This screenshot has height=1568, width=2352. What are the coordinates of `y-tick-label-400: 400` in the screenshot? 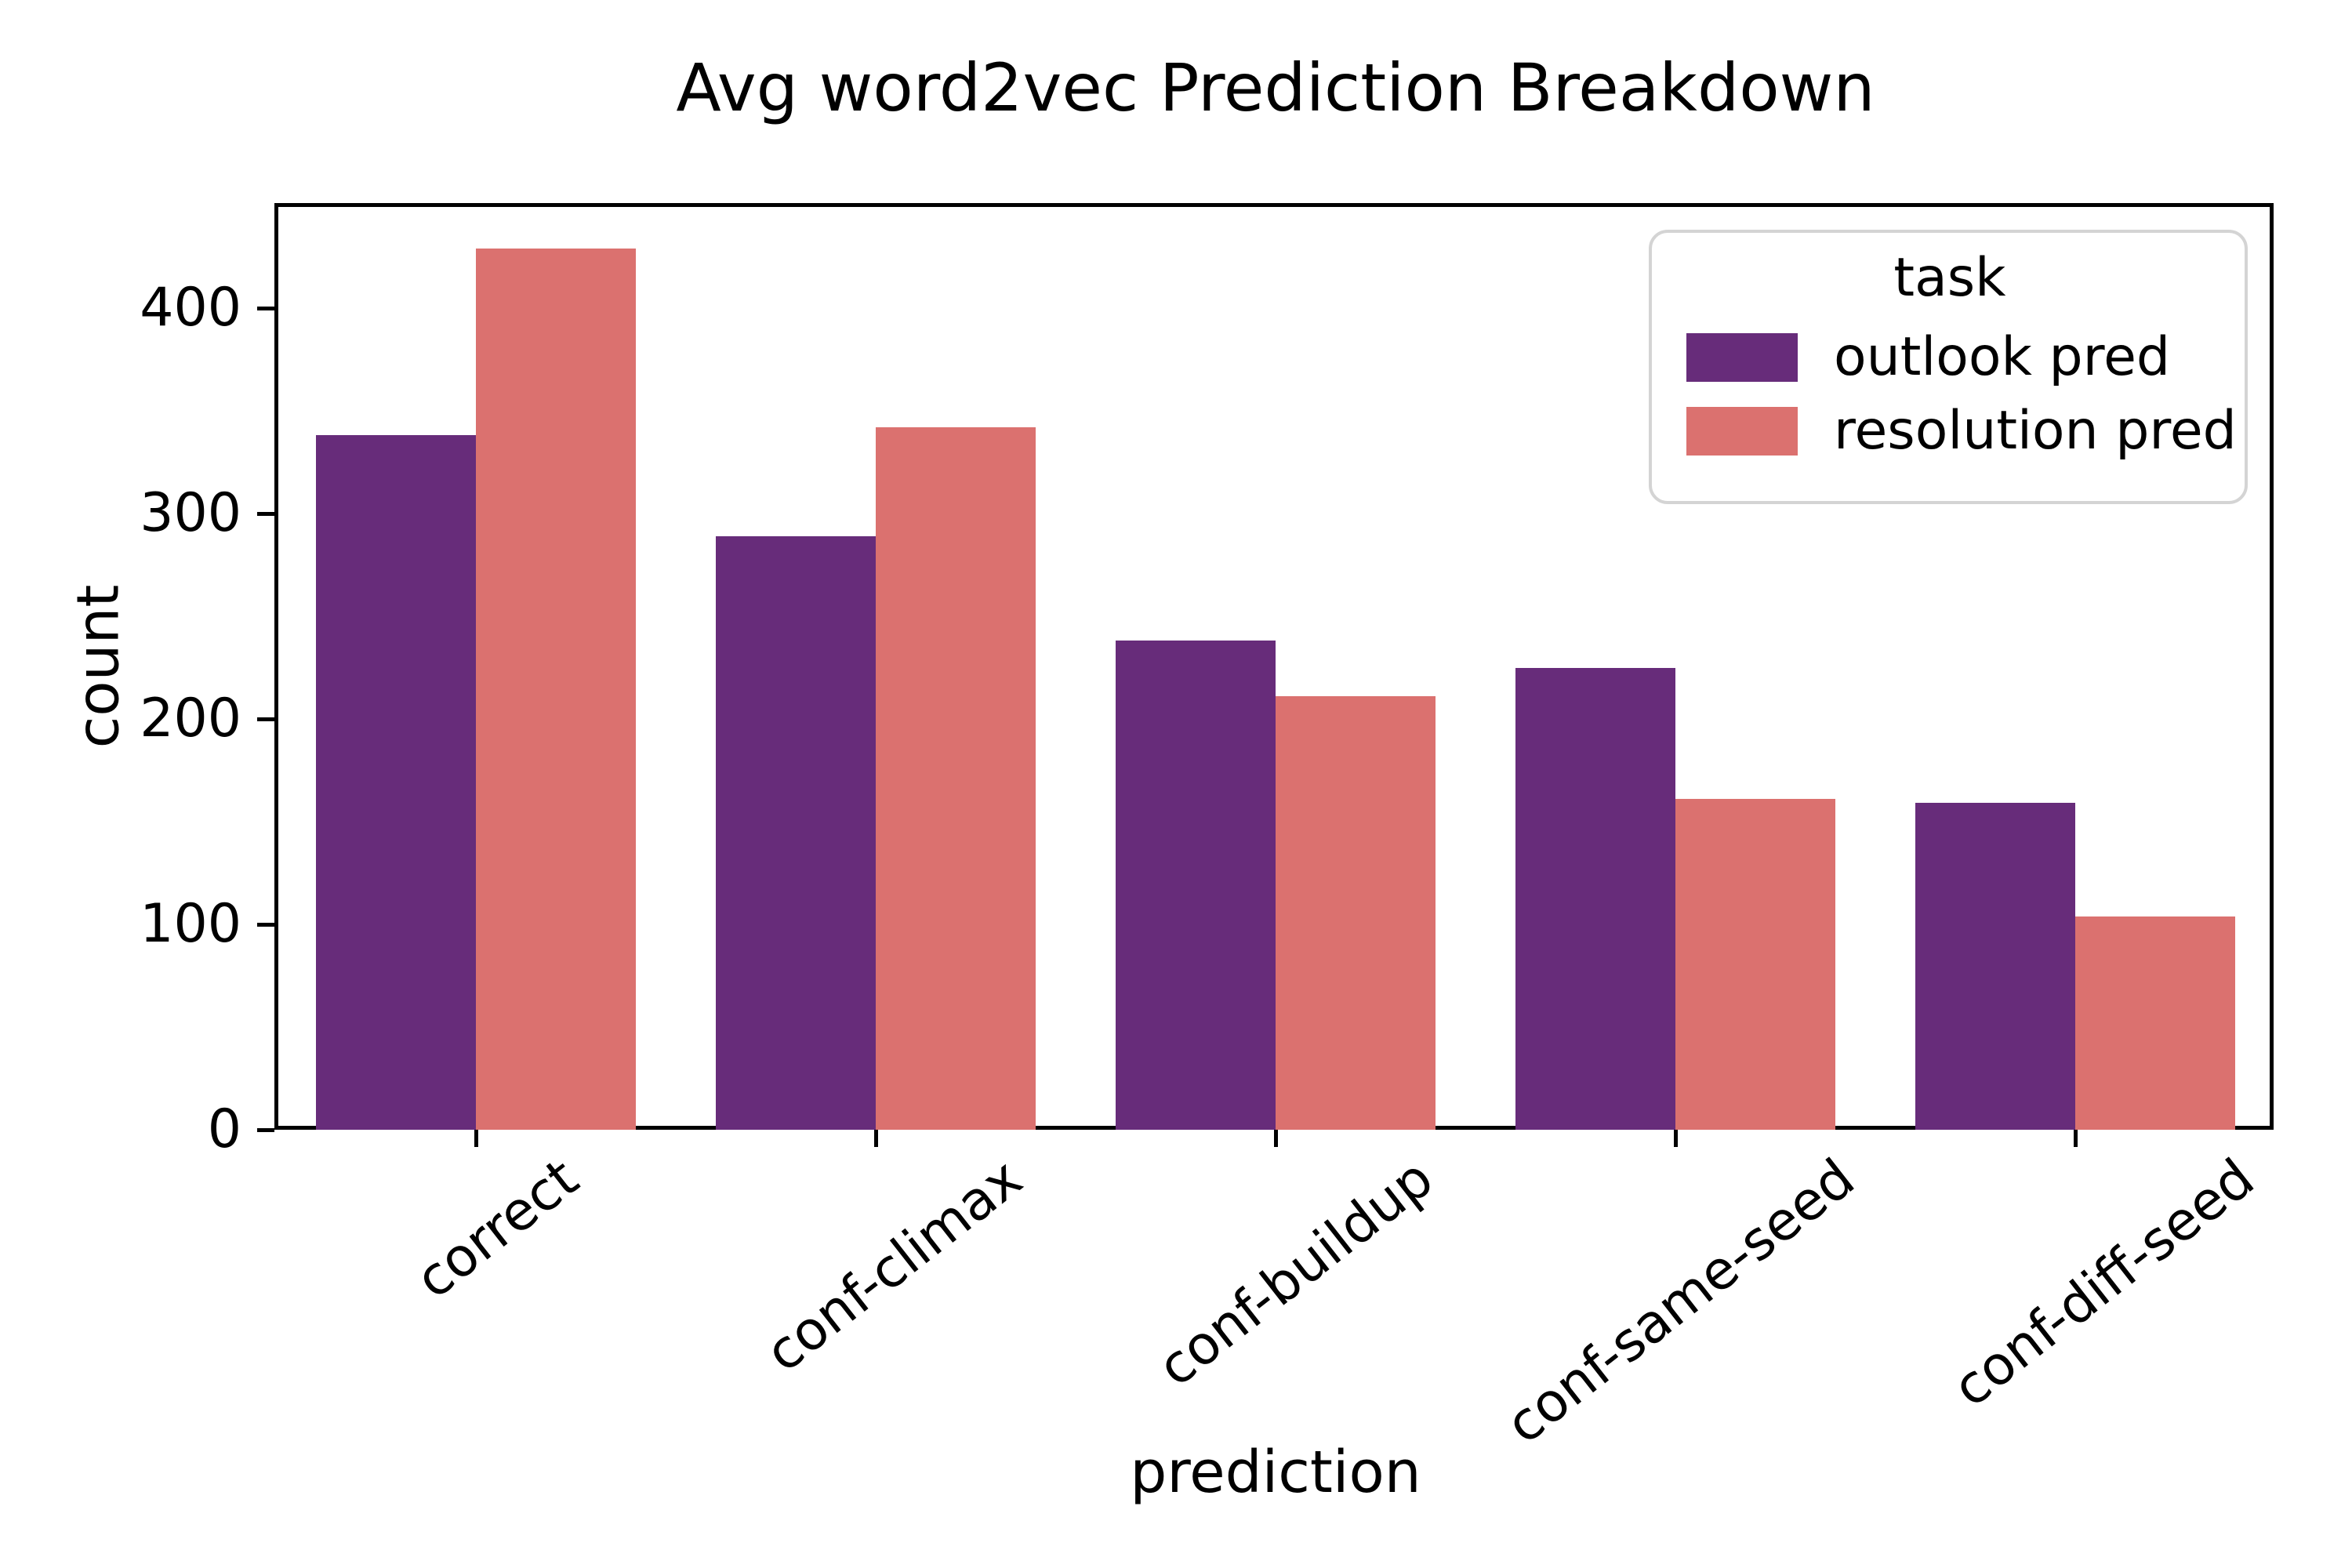 It's located at (190, 308).